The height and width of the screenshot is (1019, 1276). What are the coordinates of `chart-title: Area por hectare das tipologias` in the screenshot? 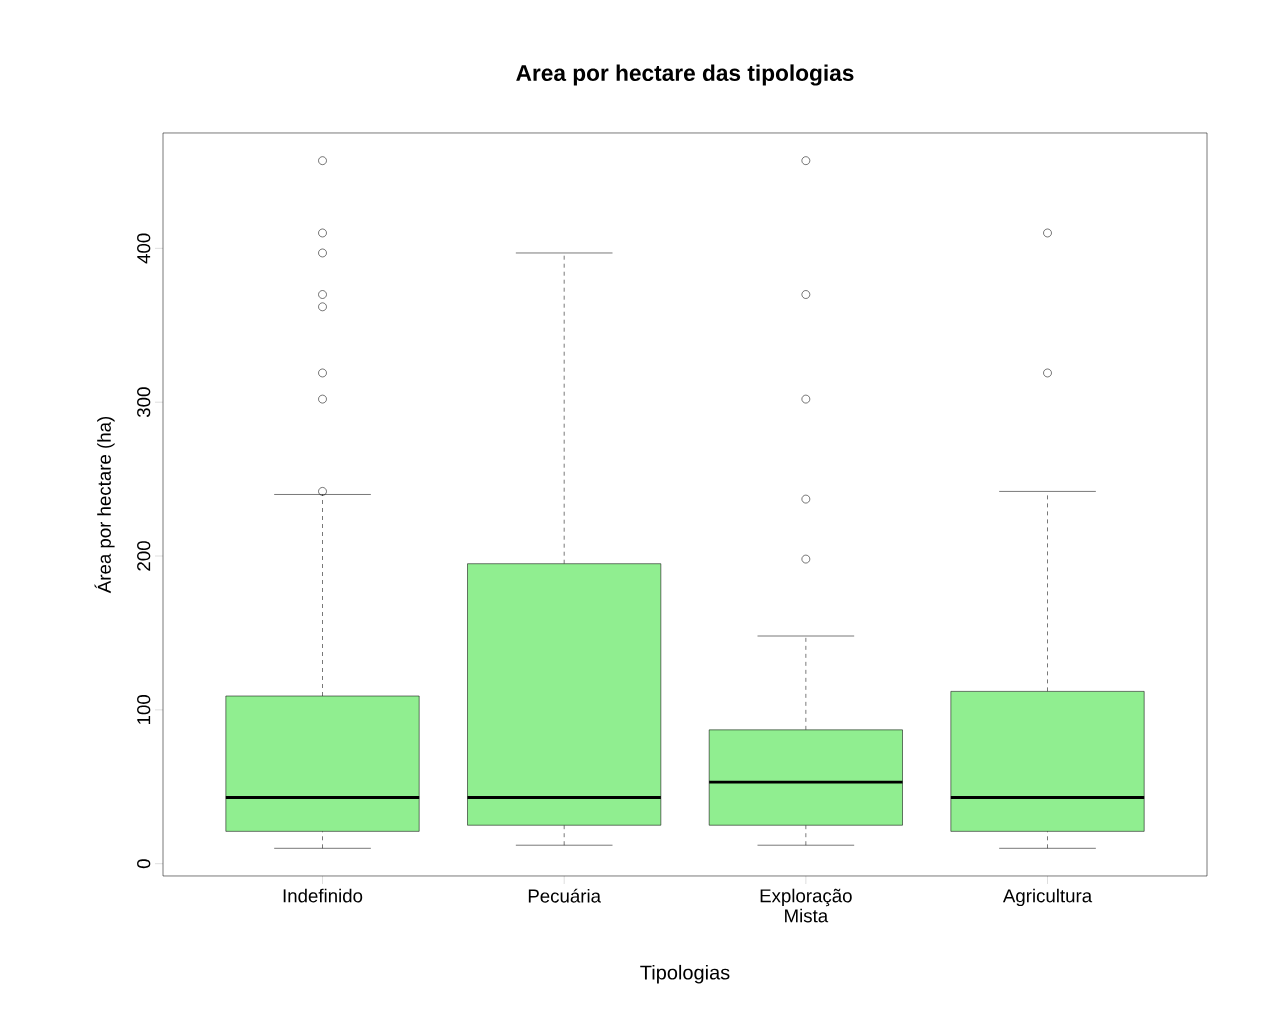 It's located at (685, 75).